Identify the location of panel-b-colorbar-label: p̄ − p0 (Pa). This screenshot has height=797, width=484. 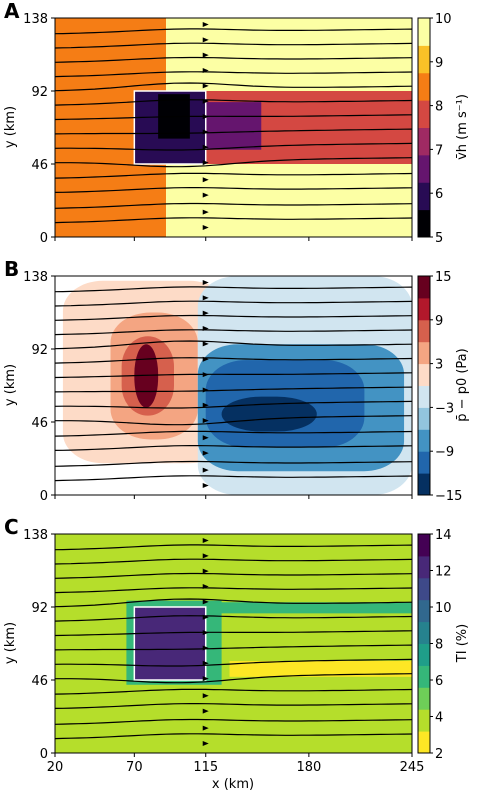
(462, 384).